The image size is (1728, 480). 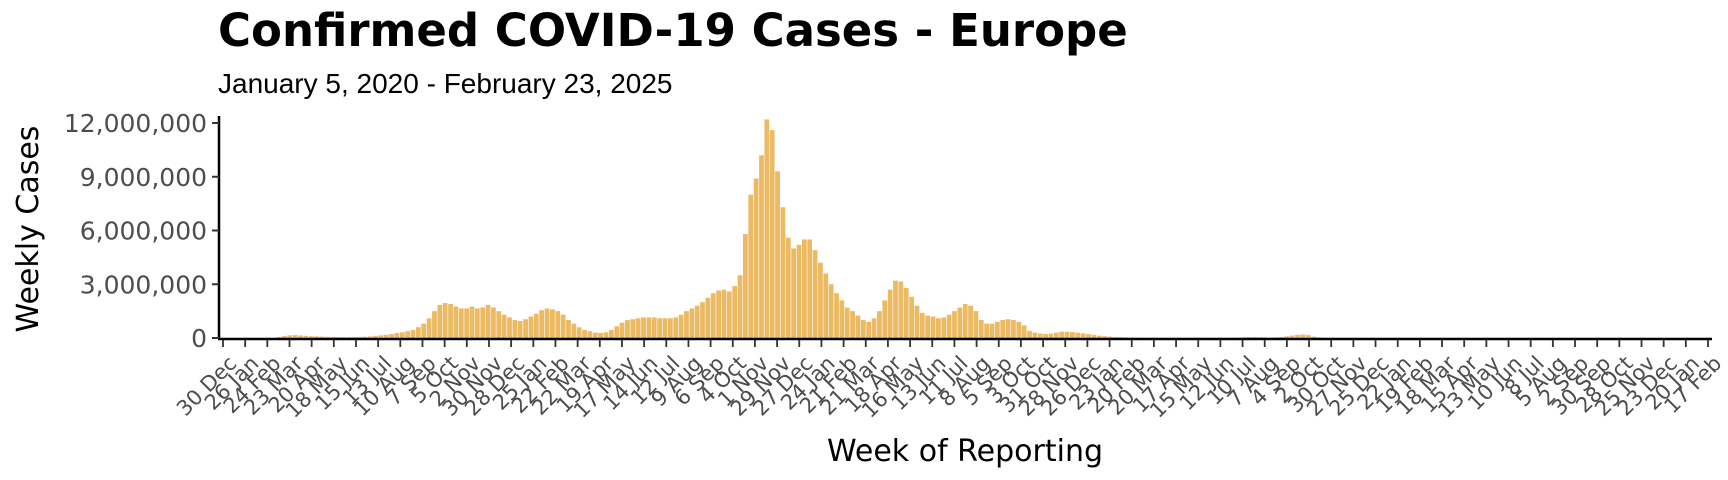 I want to click on x-axis-title: Week of Reporting, so click(x=965, y=451).